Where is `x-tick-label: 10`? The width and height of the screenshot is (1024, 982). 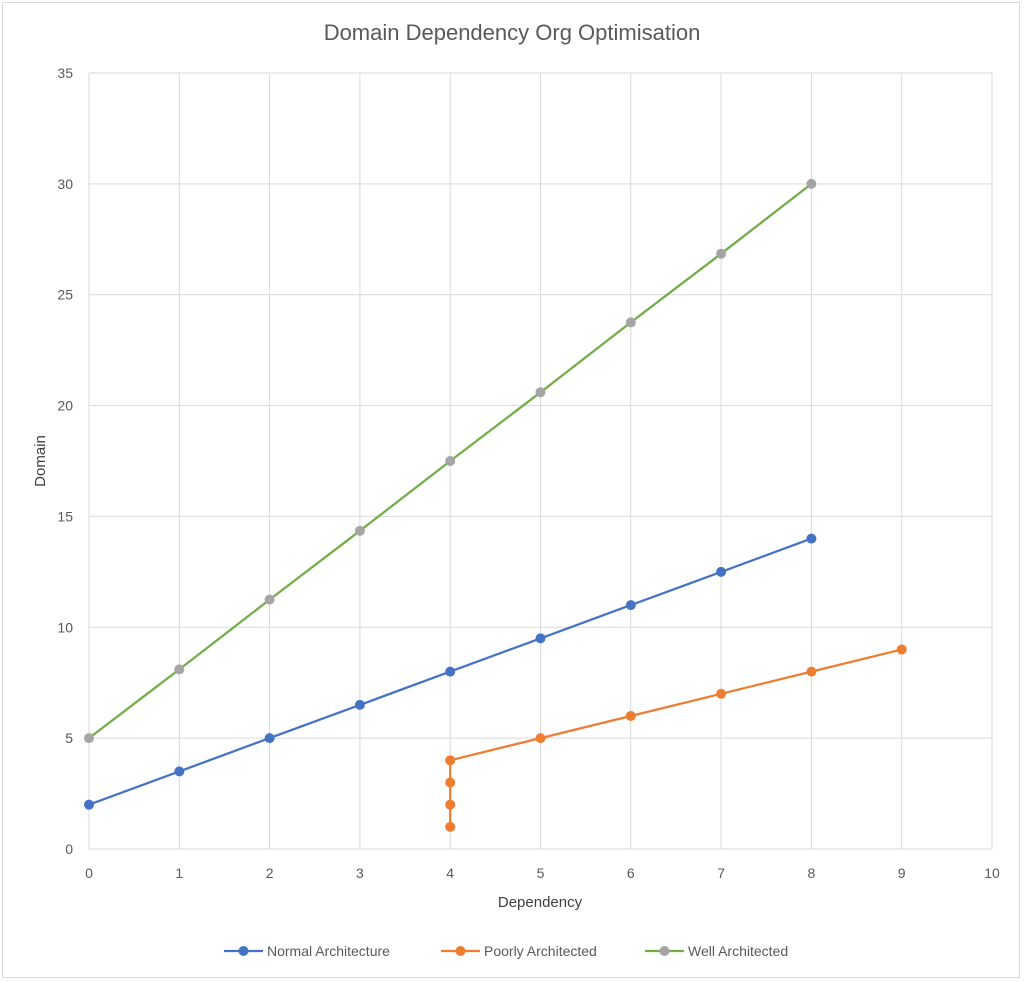
x-tick-label: 10 is located at coordinates (992, 873).